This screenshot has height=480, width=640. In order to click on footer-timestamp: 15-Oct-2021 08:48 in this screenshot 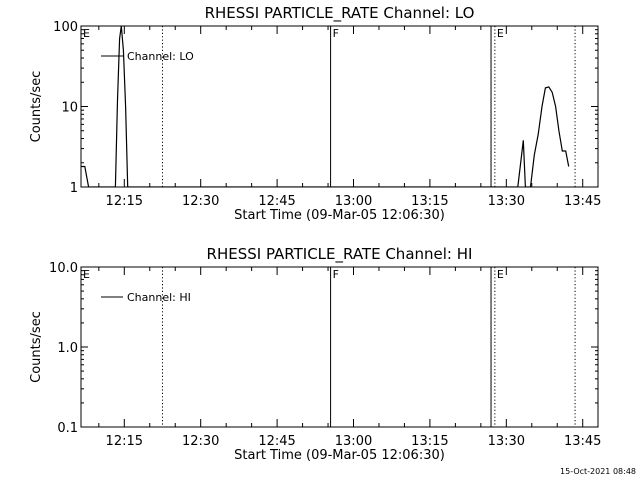, I will do `click(598, 471)`.